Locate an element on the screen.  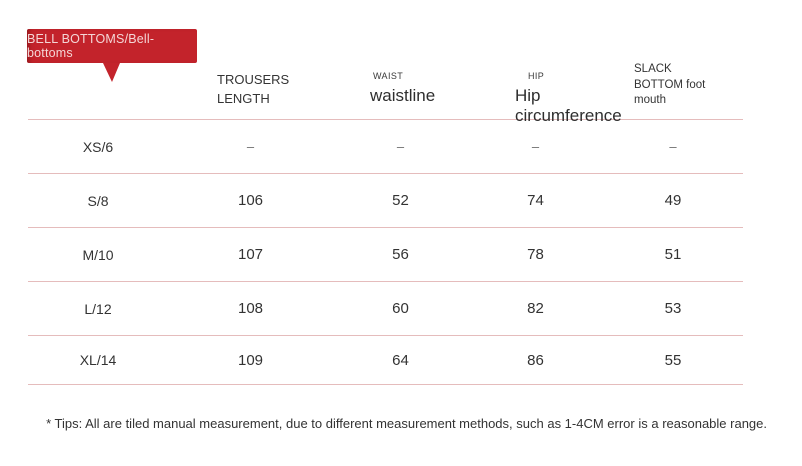
category-badge: BELL BOTTOMS/Bell-bottoms is located at coordinates (112, 55).